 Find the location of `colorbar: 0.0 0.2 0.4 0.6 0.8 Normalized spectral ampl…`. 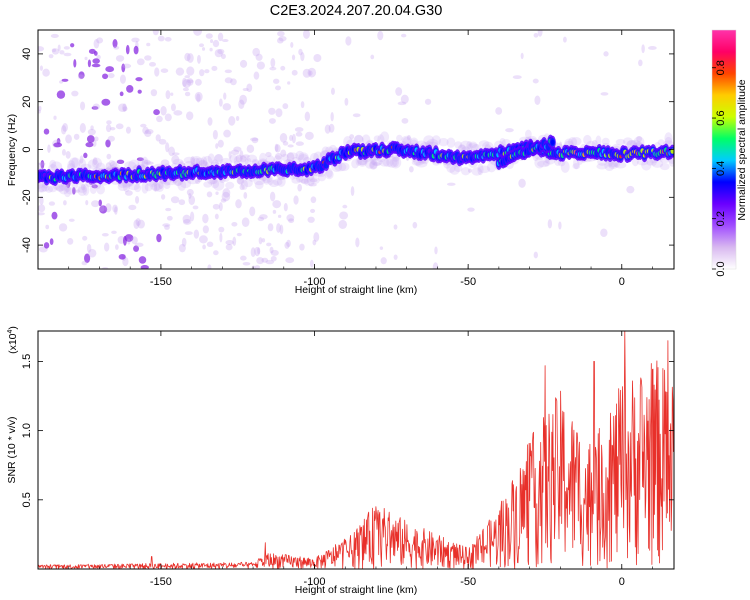

colorbar: 0.0 0.2 0.4 0.6 0.8 Normalized spectral ampl… is located at coordinates (729, 153).